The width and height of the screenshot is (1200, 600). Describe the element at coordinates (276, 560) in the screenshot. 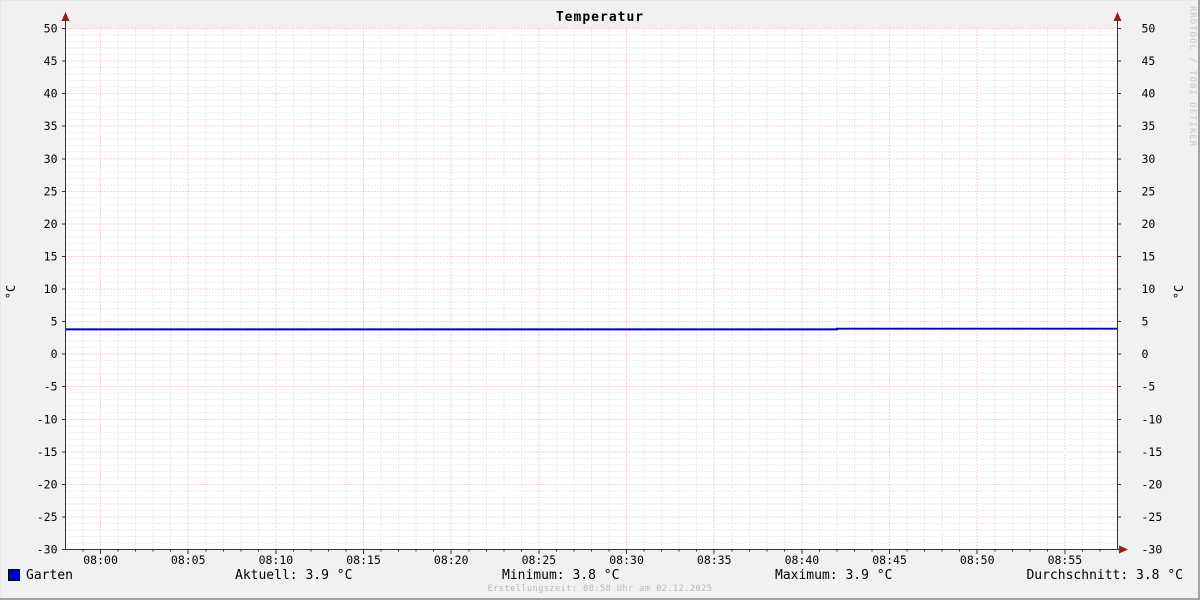

I see `svg-text: 08:10` at that location.